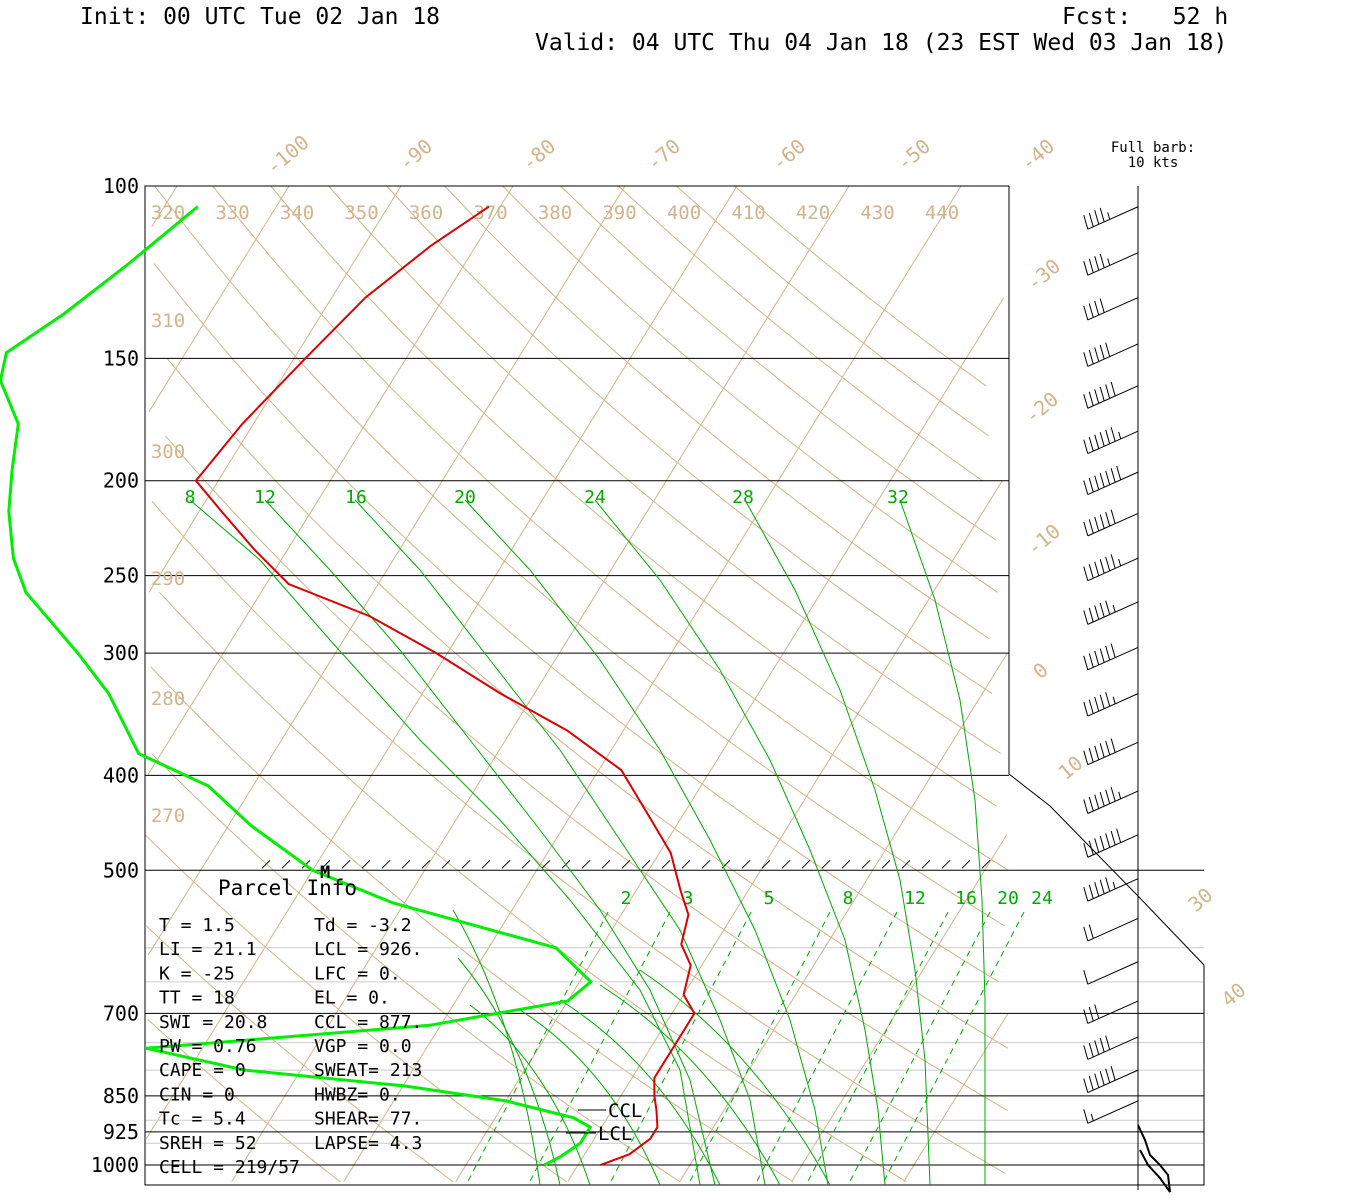 This screenshot has width=1350, height=1200. I want to click on isotherm-label: -100, so click(287, 154).